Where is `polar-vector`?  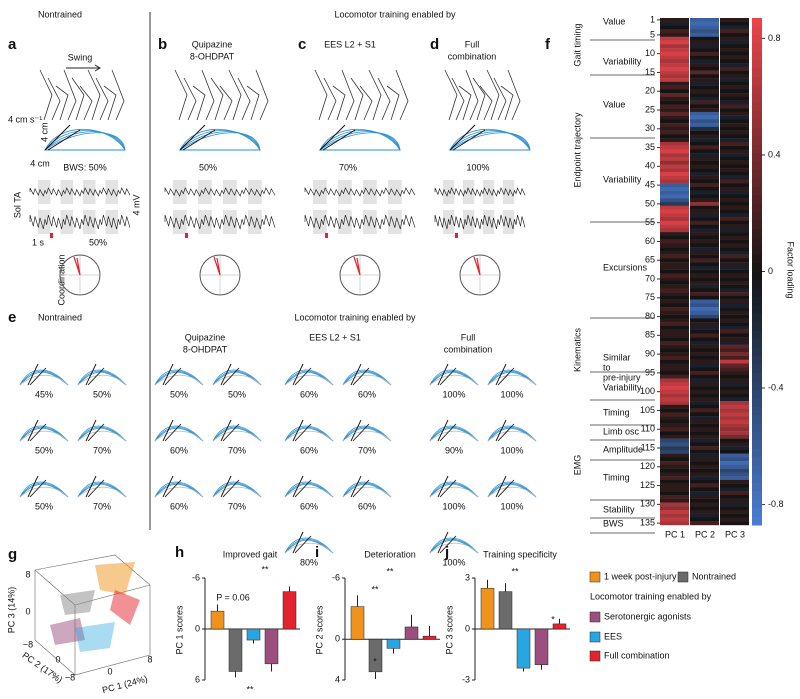
polar-vector is located at coordinates (217, 266).